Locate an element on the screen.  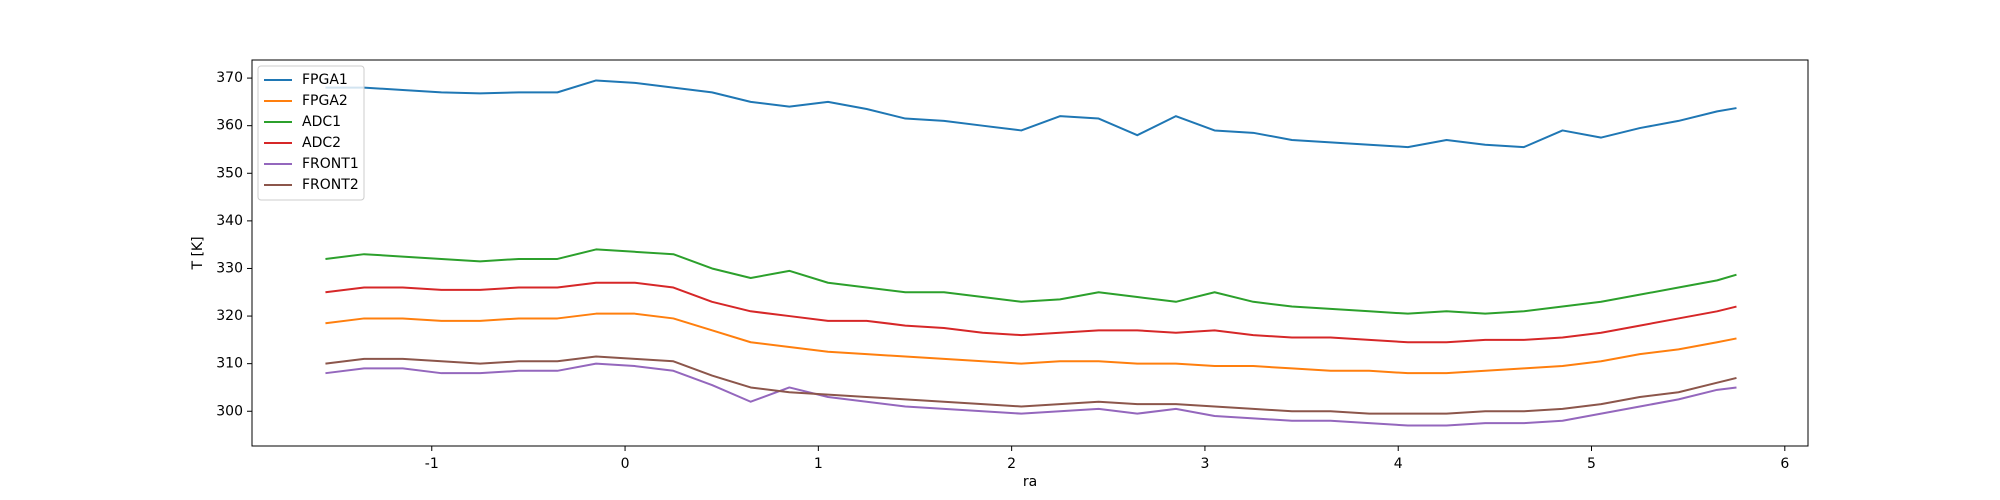
legend-label: ADC1 is located at coordinates (321, 122).